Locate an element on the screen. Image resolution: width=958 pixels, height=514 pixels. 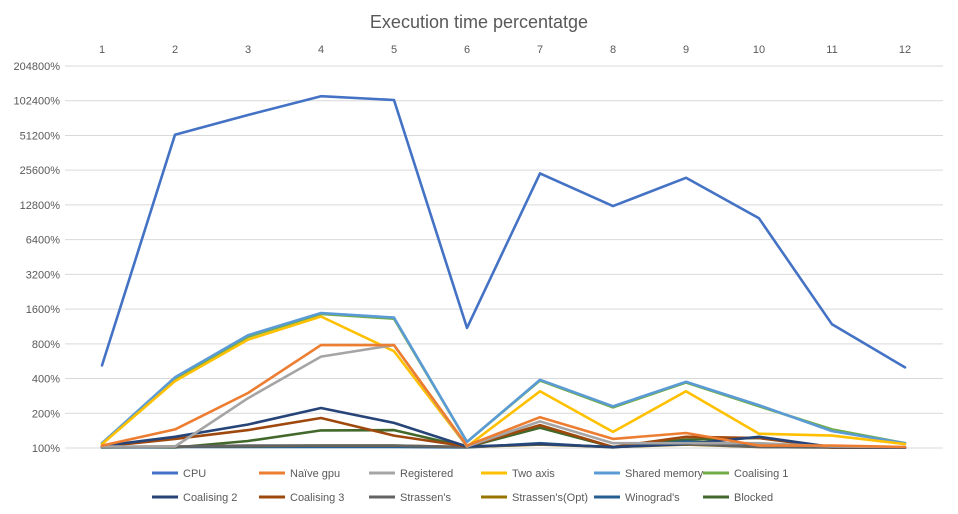
y-tick-label: 100% is located at coordinates (46, 449).